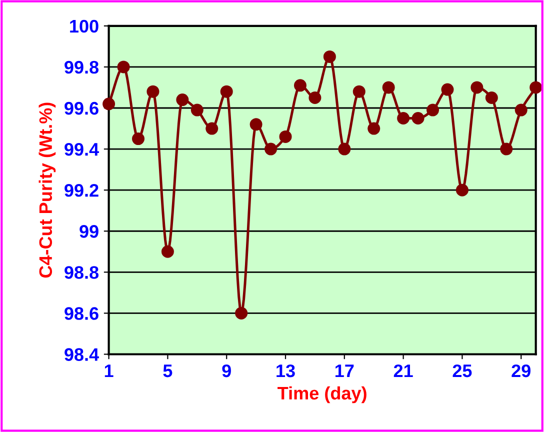  Describe the element at coordinates (167, 371) in the screenshot. I see `x-tick-label: 5` at that location.